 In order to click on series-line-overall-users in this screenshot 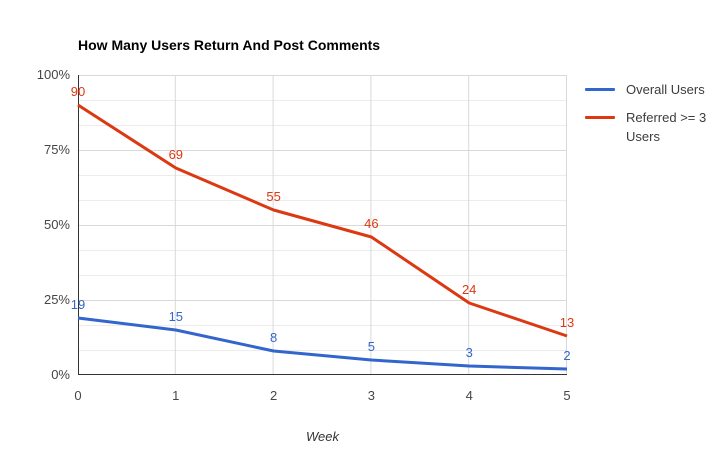, I will do `click(322, 343)`.